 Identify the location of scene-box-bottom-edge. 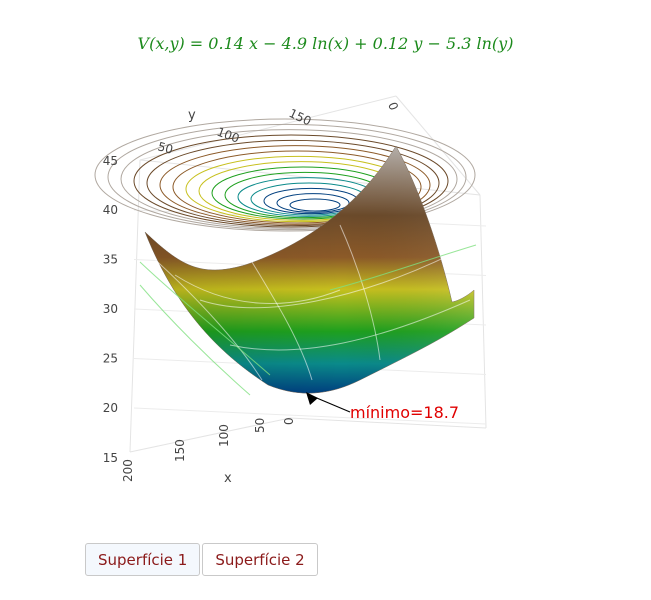
(308, 435).